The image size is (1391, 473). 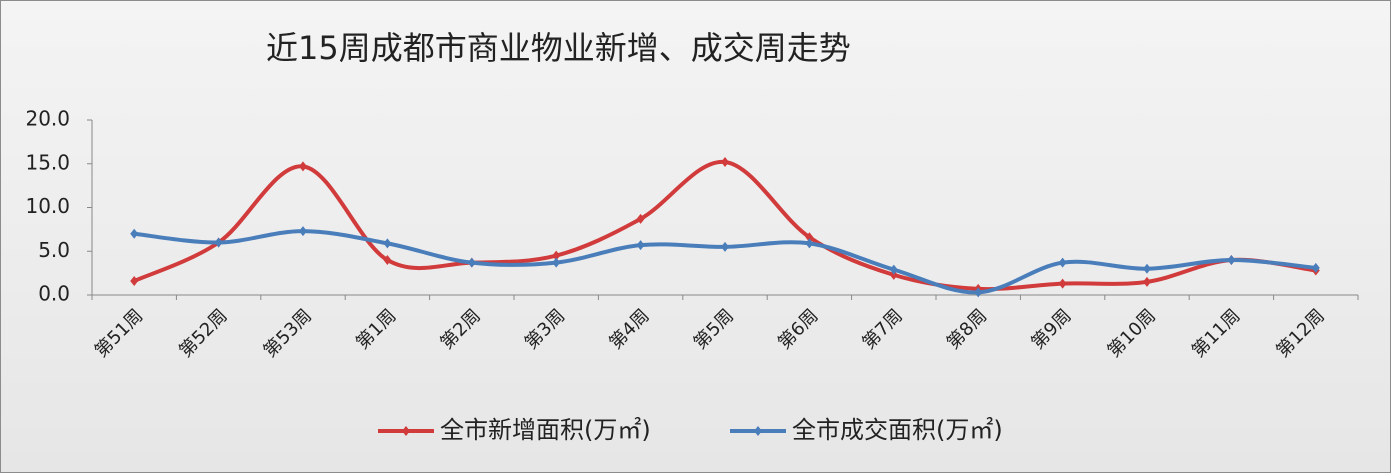 I want to click on y-tick-label: 0.0, so click(x=54, y=294).